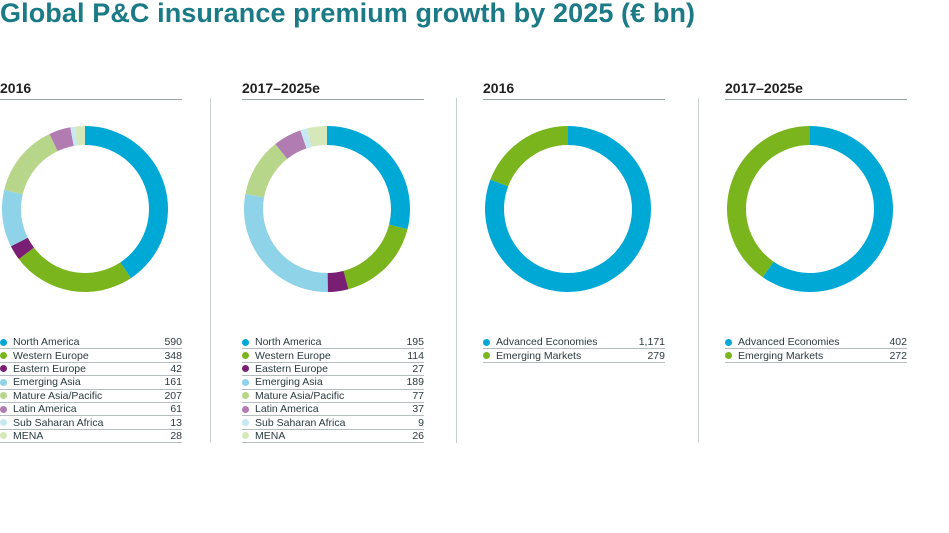  What do you see at coordinates (418, 409) in the screenshot?
I see `legend-value: 37` at bounding box center [418, 409].